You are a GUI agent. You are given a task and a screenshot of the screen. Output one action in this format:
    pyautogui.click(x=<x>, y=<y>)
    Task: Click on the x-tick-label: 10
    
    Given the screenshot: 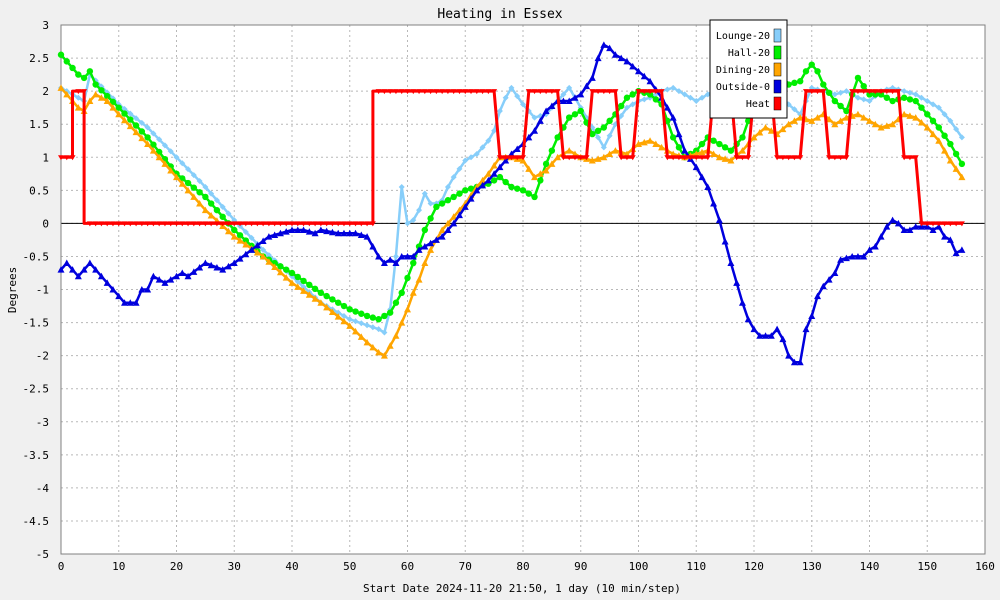 What is the action you would take?
    pyautogui.click(x=118, y=566)
    